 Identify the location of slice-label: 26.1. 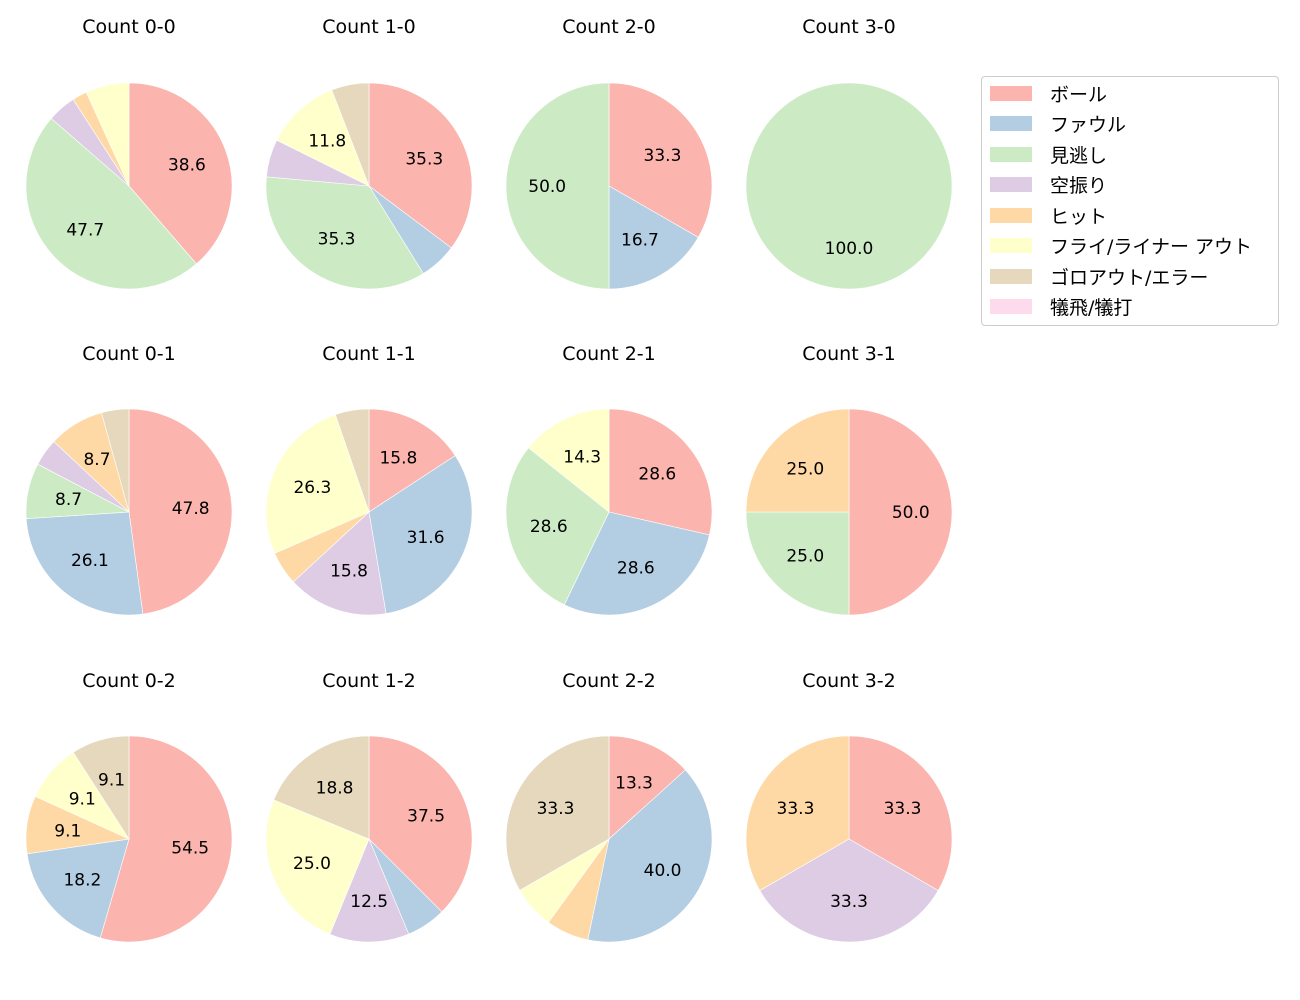
(90, 561).